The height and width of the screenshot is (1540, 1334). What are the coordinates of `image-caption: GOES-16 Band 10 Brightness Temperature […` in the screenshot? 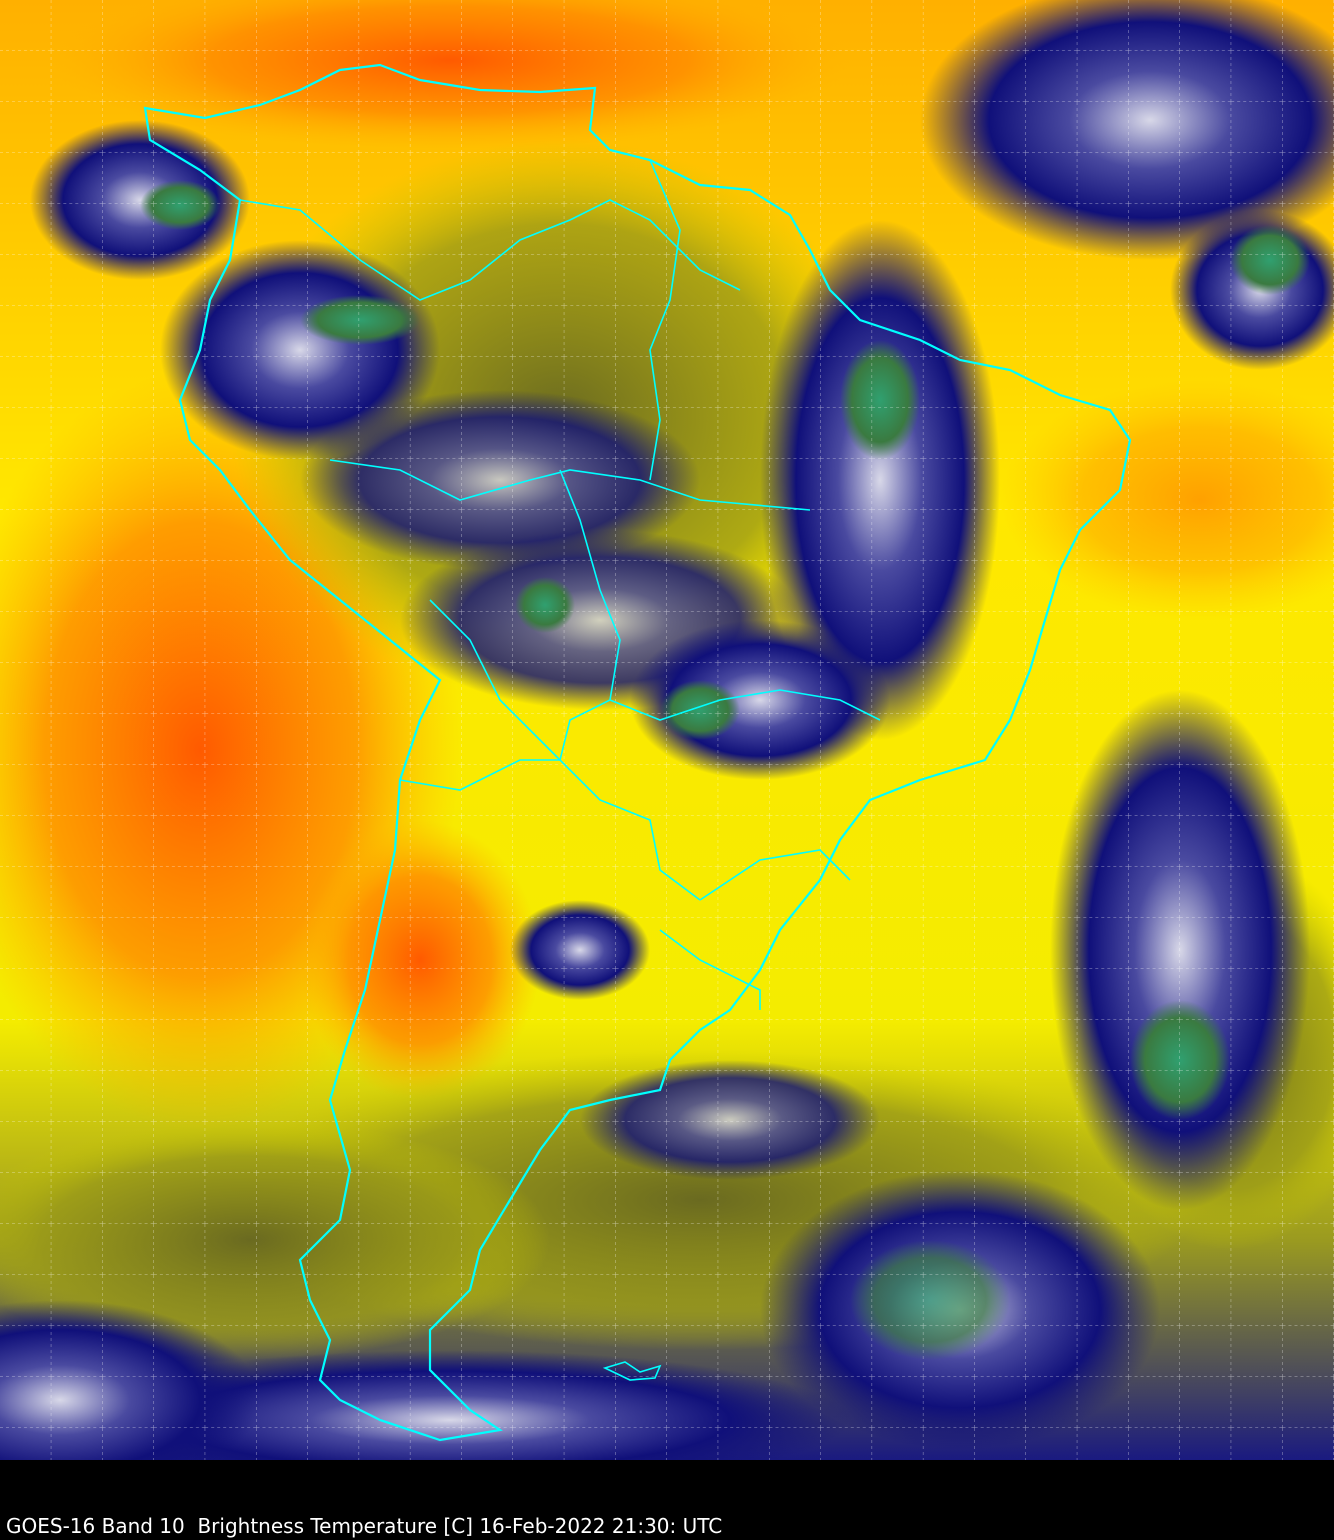 It's located at (364, 1526).